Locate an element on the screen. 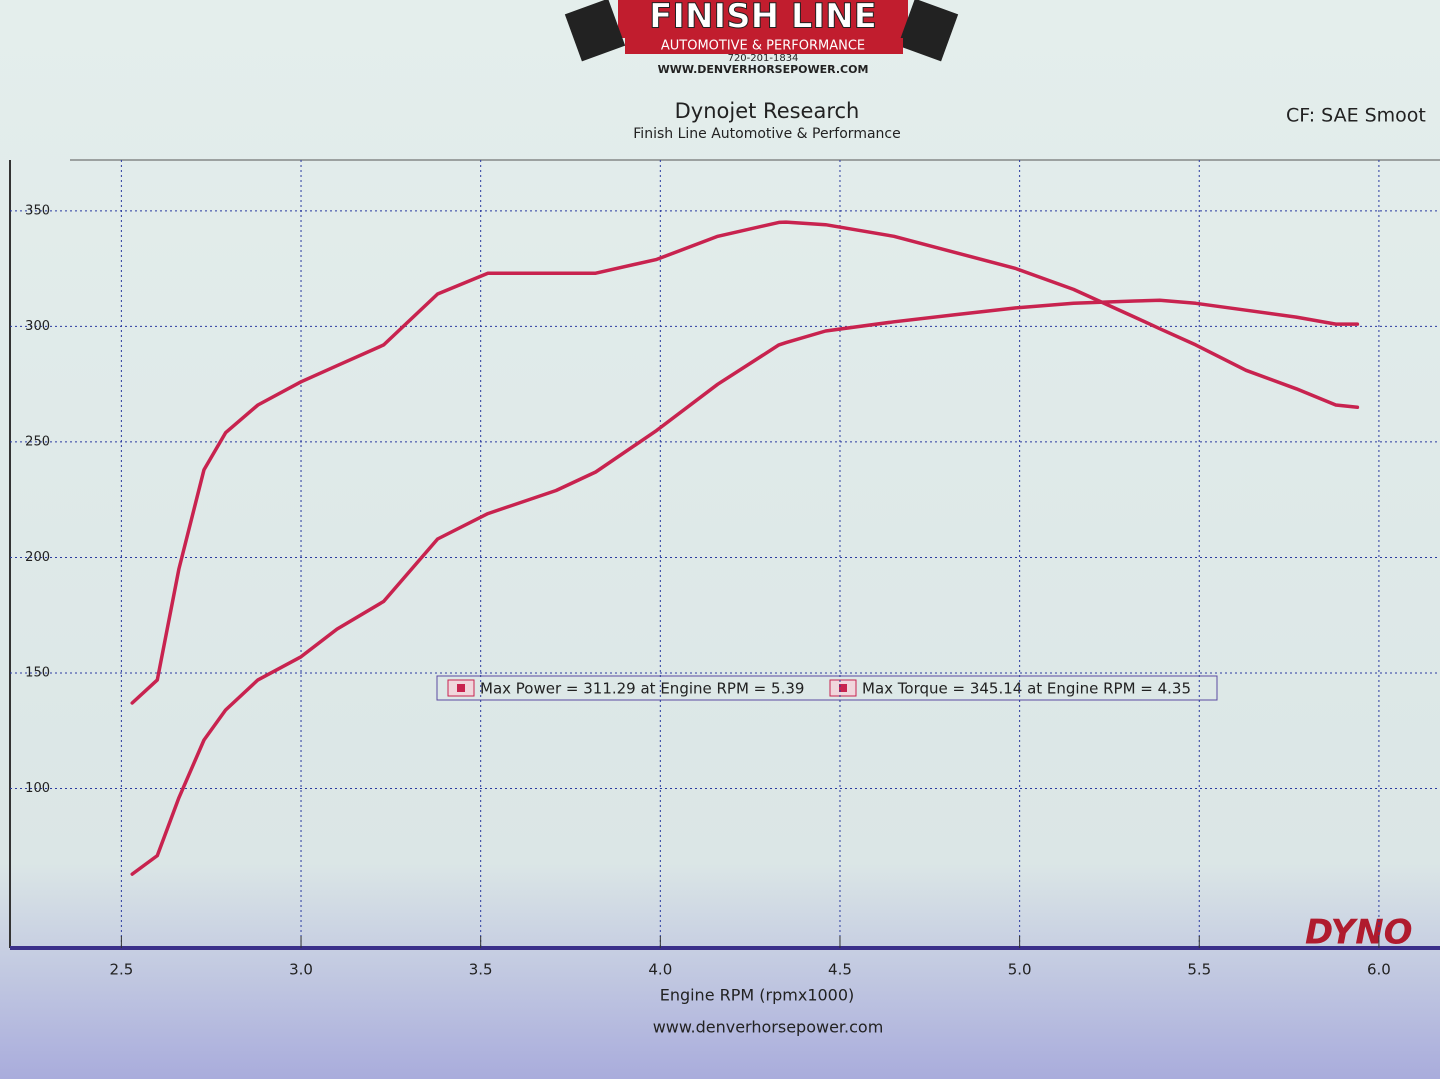  chart-subtitle: Finish Line Automotive & Performance is located at coordinates (766, 134).